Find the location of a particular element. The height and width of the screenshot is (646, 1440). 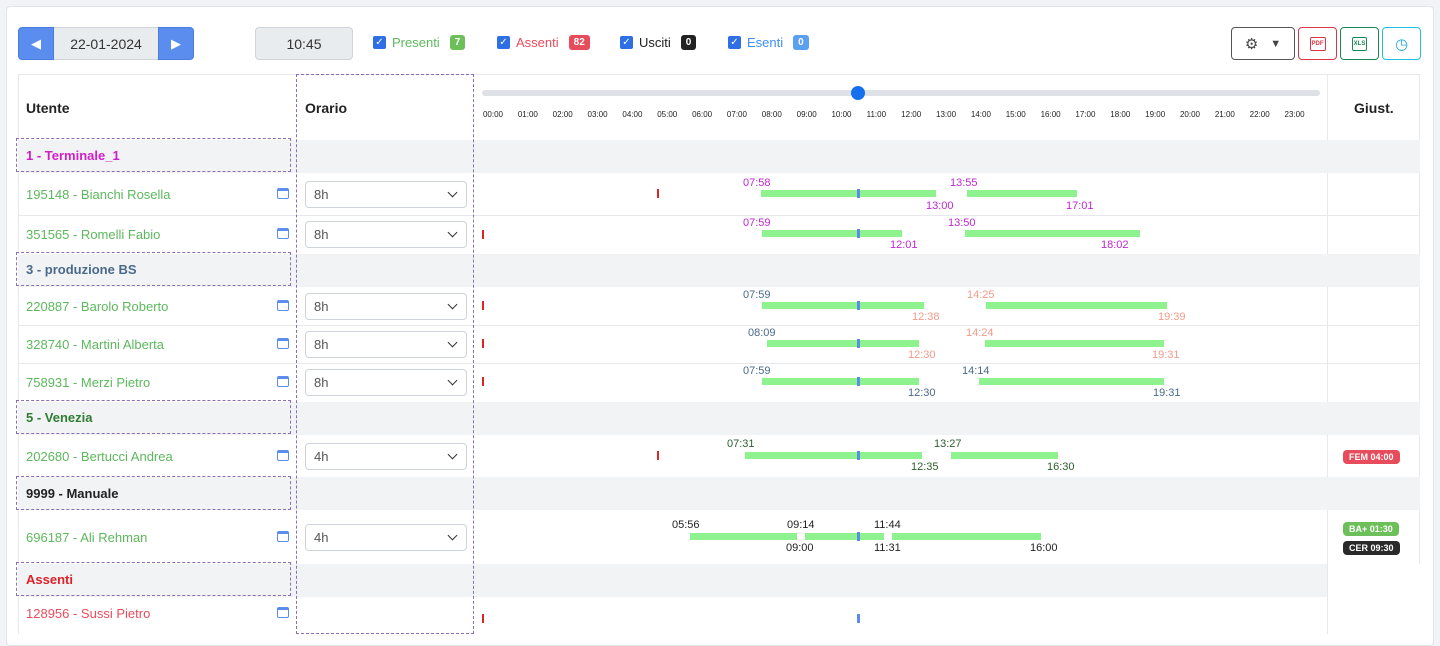

hour-tick-label: 23:00 is located at coordinates (1294, 114).